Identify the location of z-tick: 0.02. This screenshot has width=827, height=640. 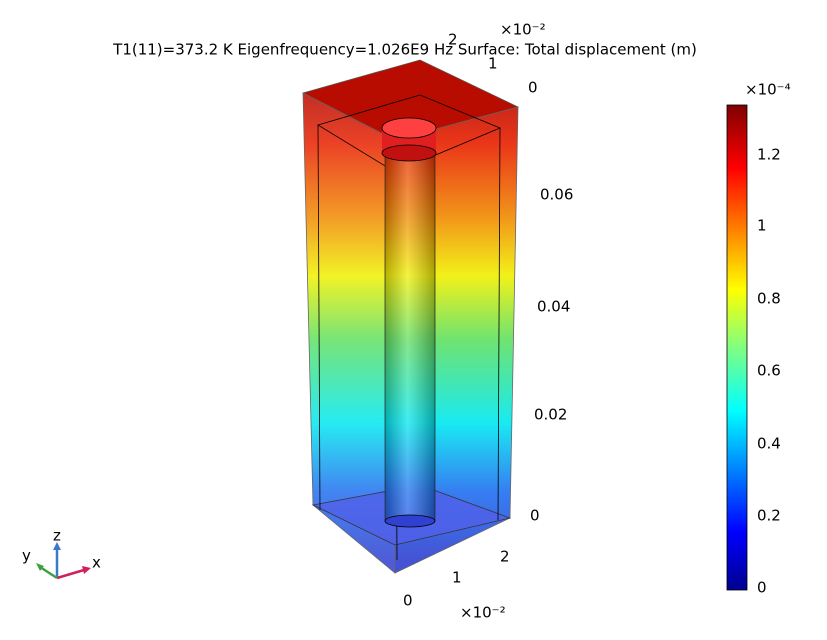
(550, 415).